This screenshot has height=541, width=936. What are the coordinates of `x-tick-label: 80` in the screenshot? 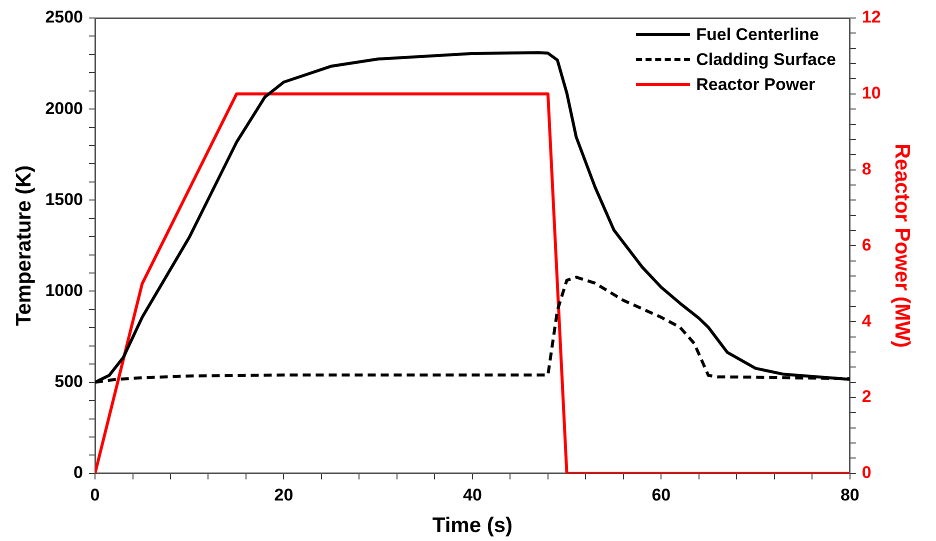 It's located at (850, 494).